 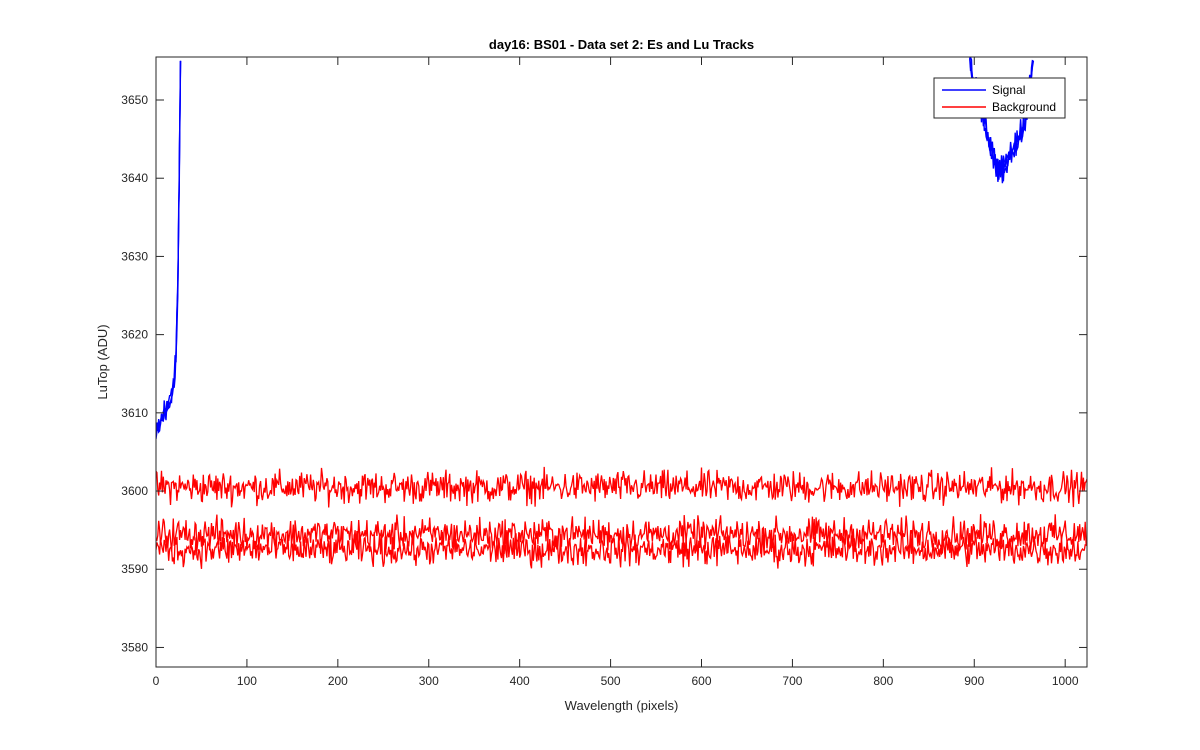 What do you see at coordinates (883, 681) in the screenshot?
I see `x-tick-label: 800` at bounding box center [883, 681].